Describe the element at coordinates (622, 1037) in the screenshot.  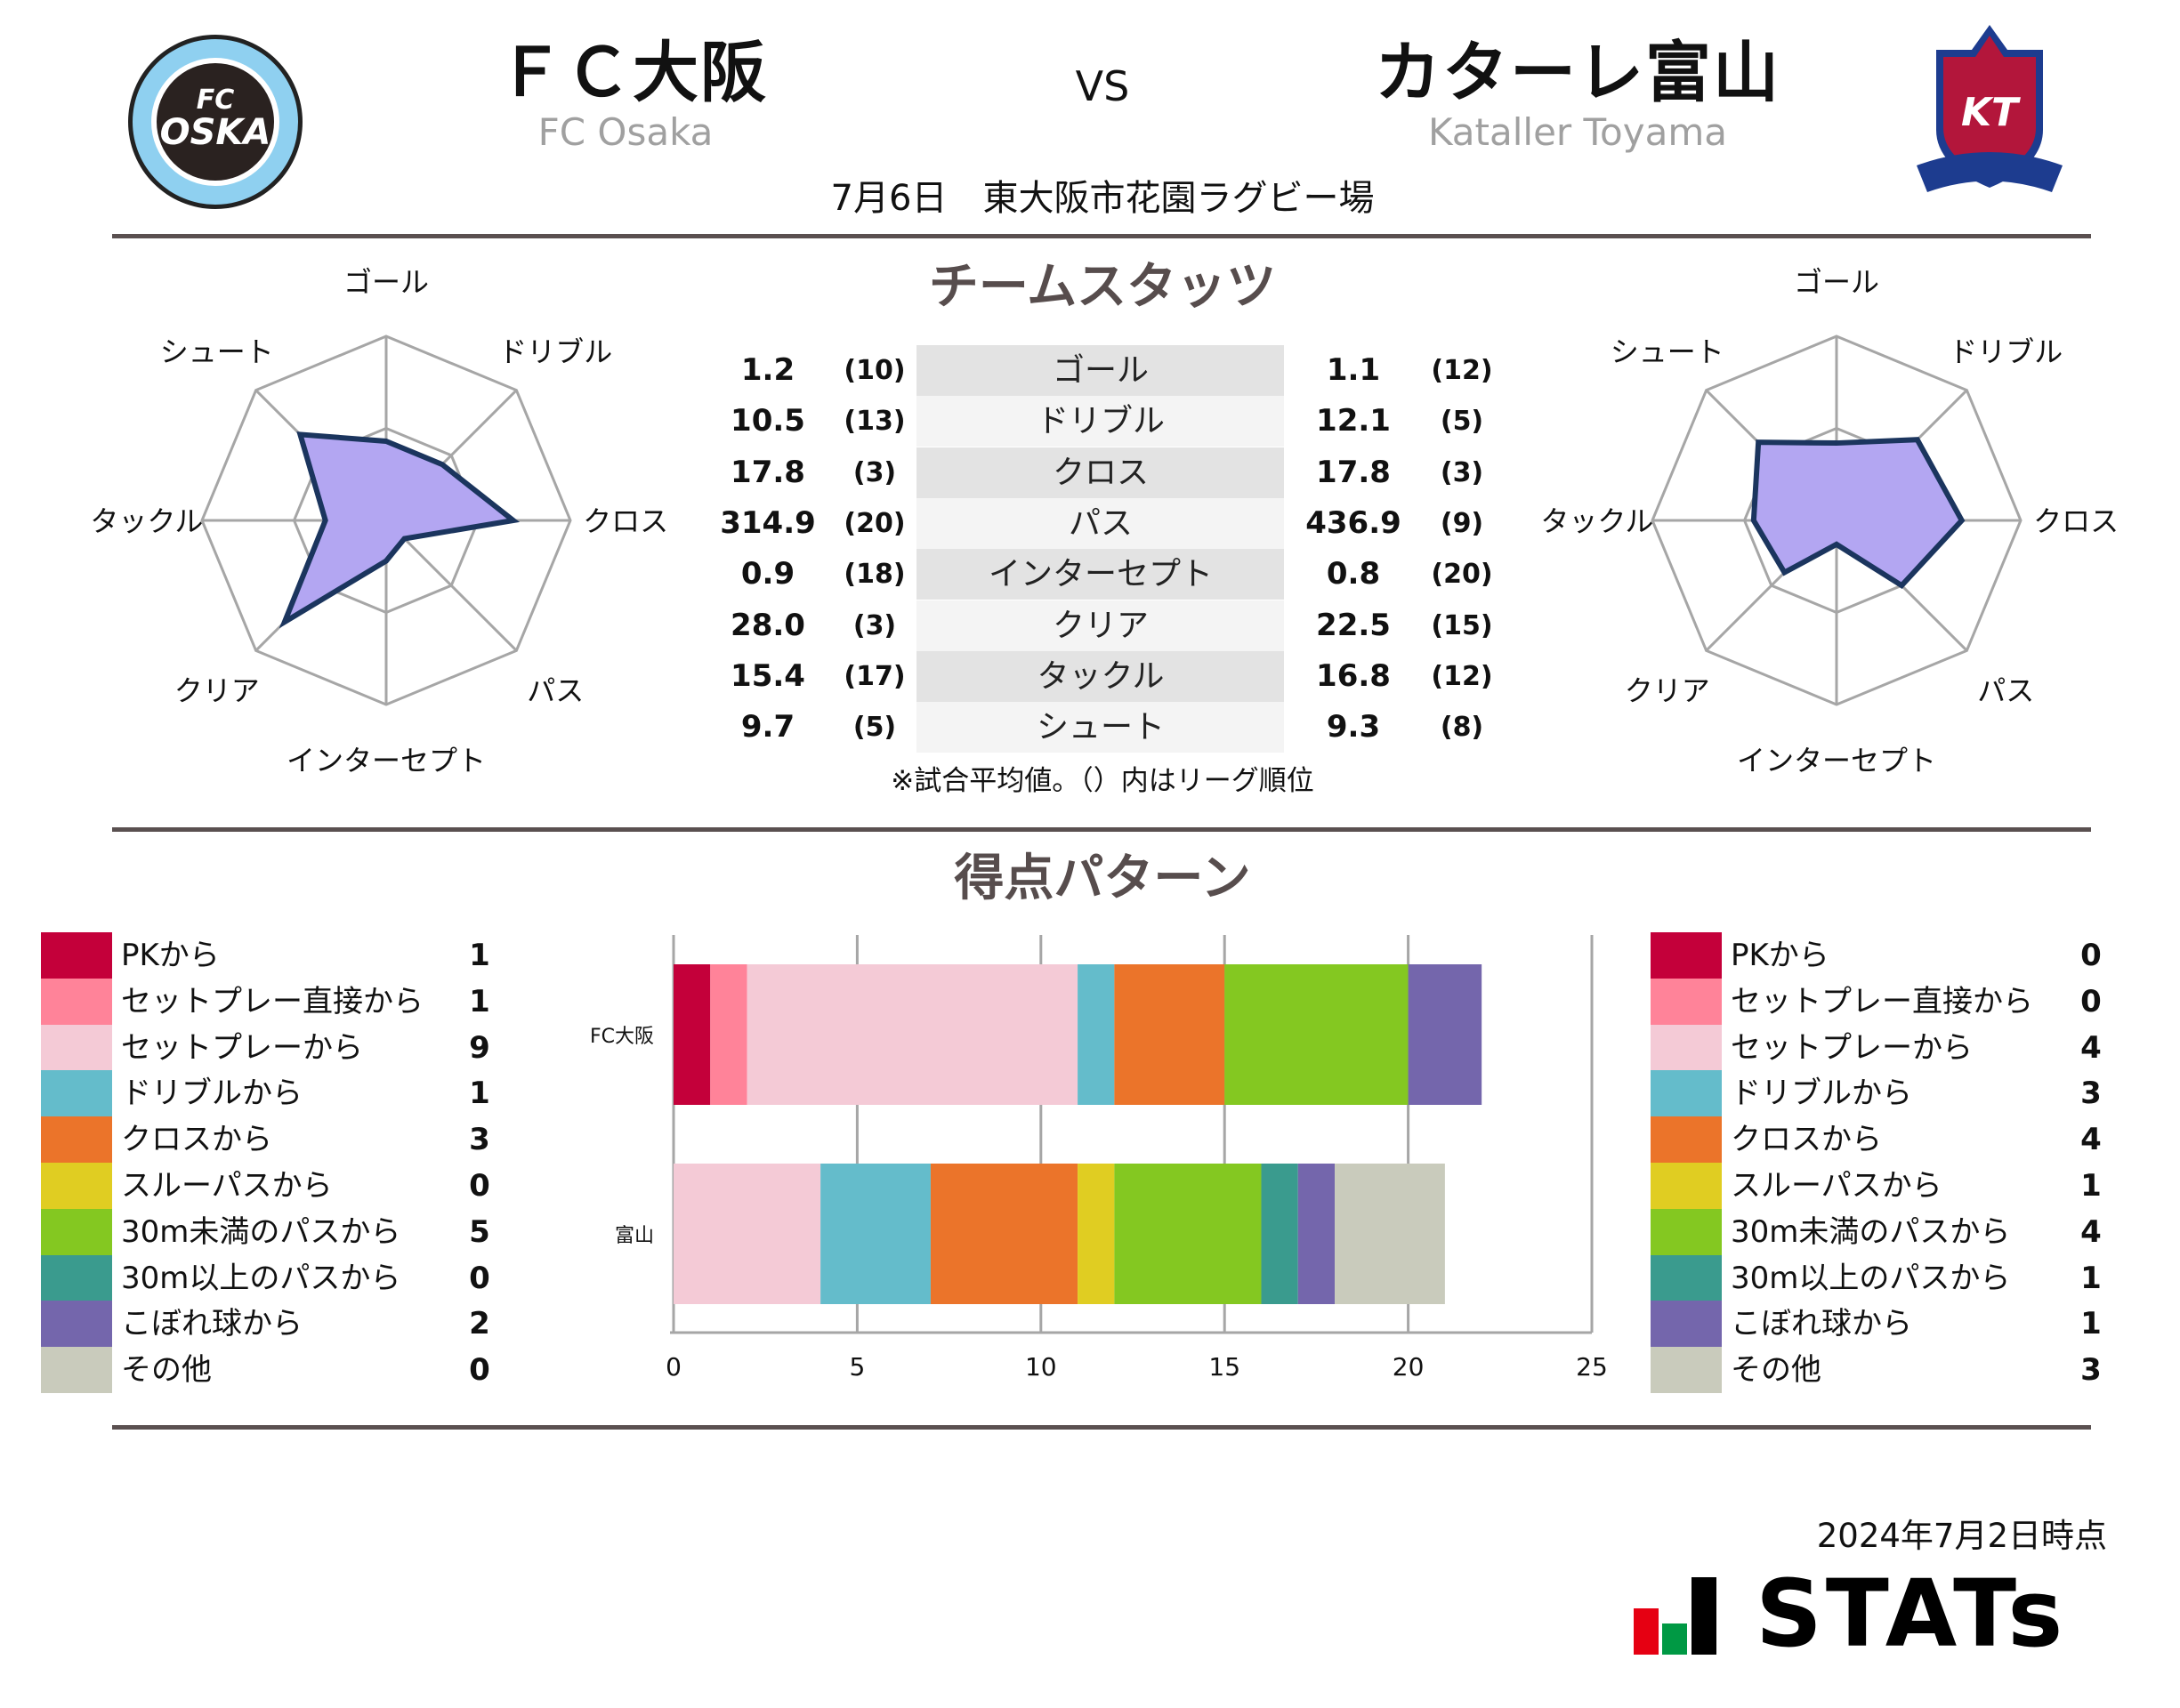
I see `category-label: FC大阪` at that location.